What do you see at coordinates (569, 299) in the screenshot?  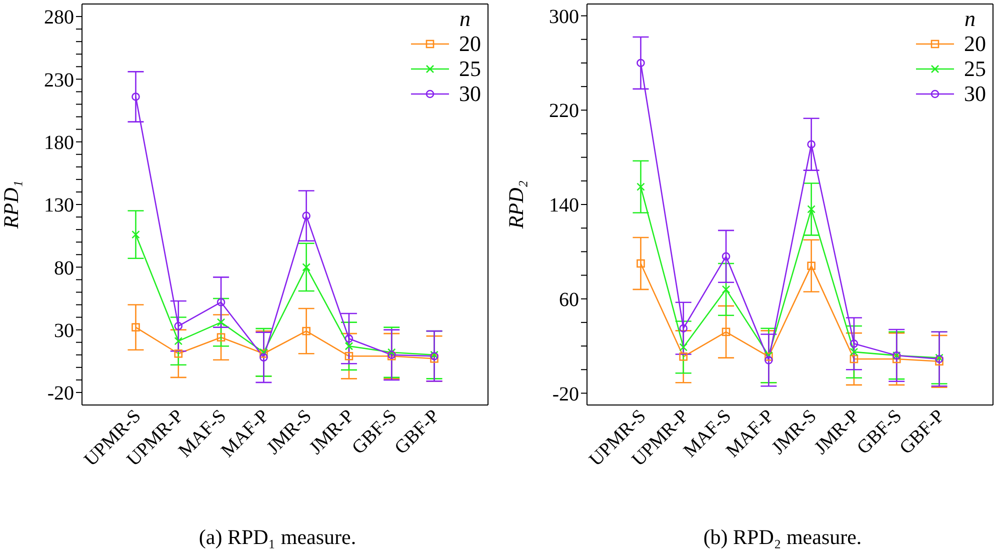 I see `y-tick-label: 60` at bounding box center [569, 299].